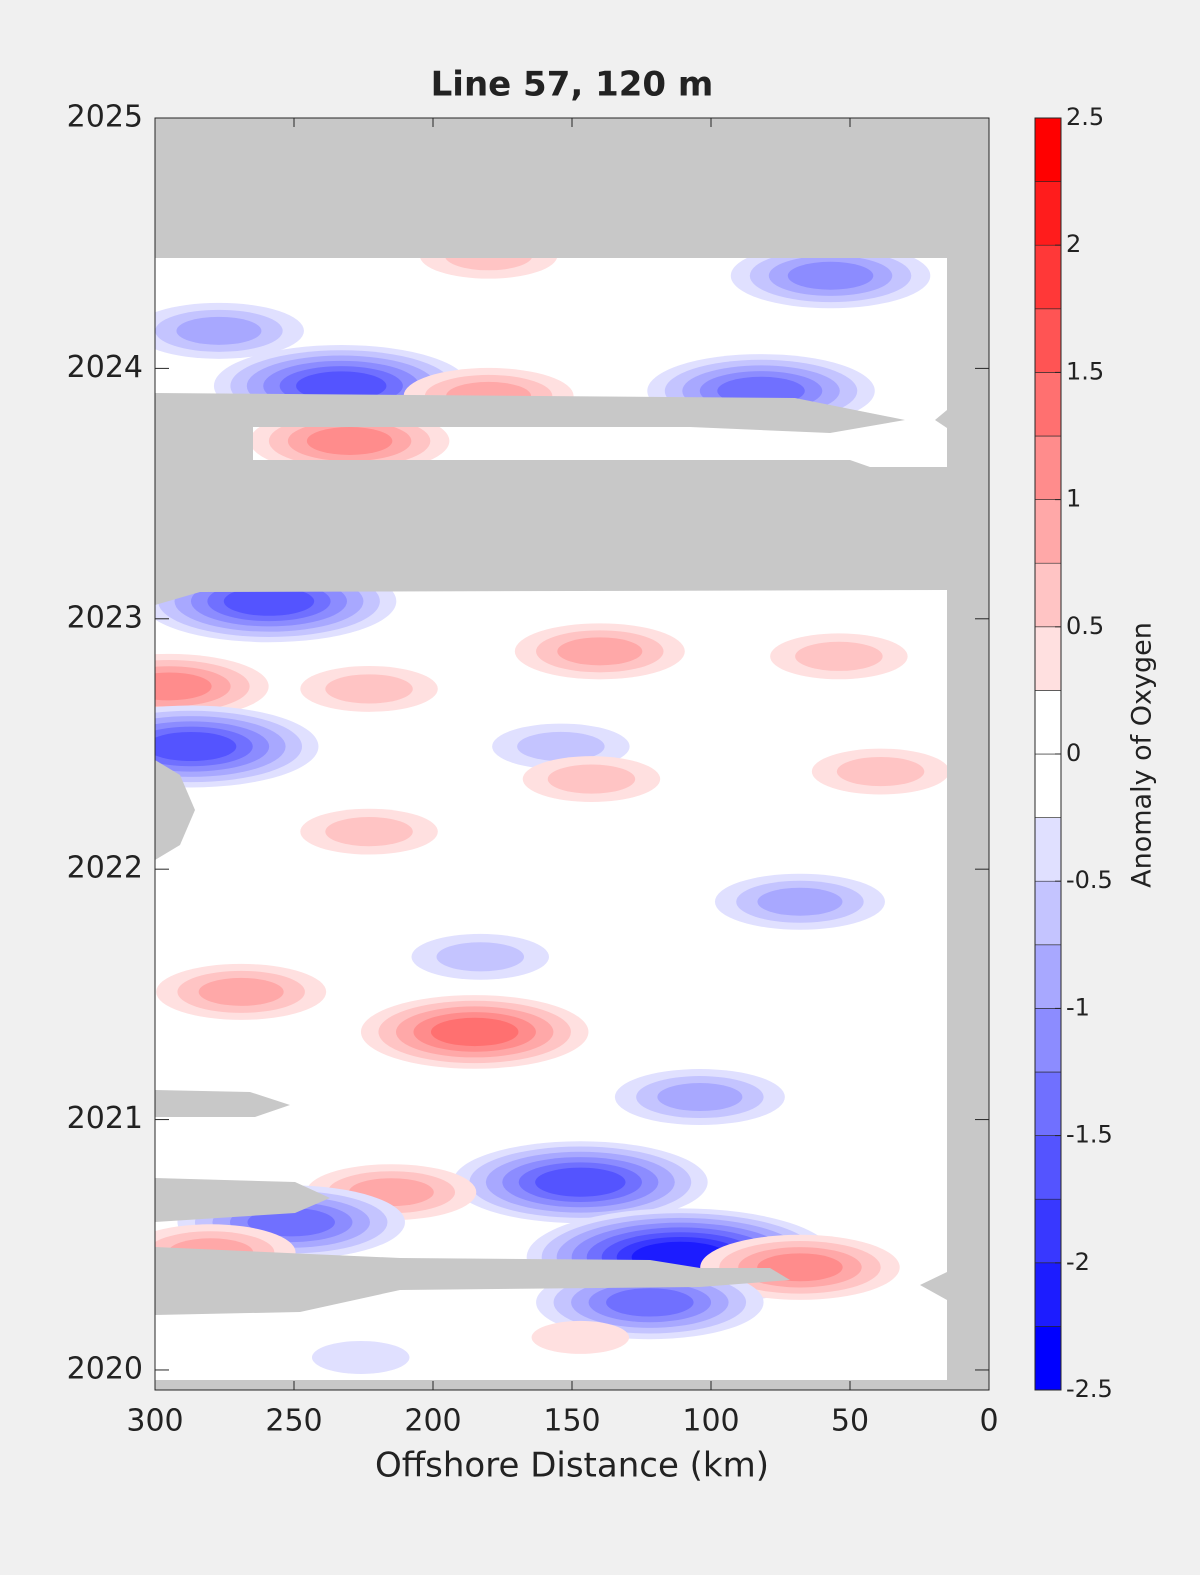 Image resolution: width=1200 pixels, height=1575 pixels. What do you see at coordinates (105, 367) in the screenshot?
I see `y-tick-label: 2024` at bounding box center [105, 367].